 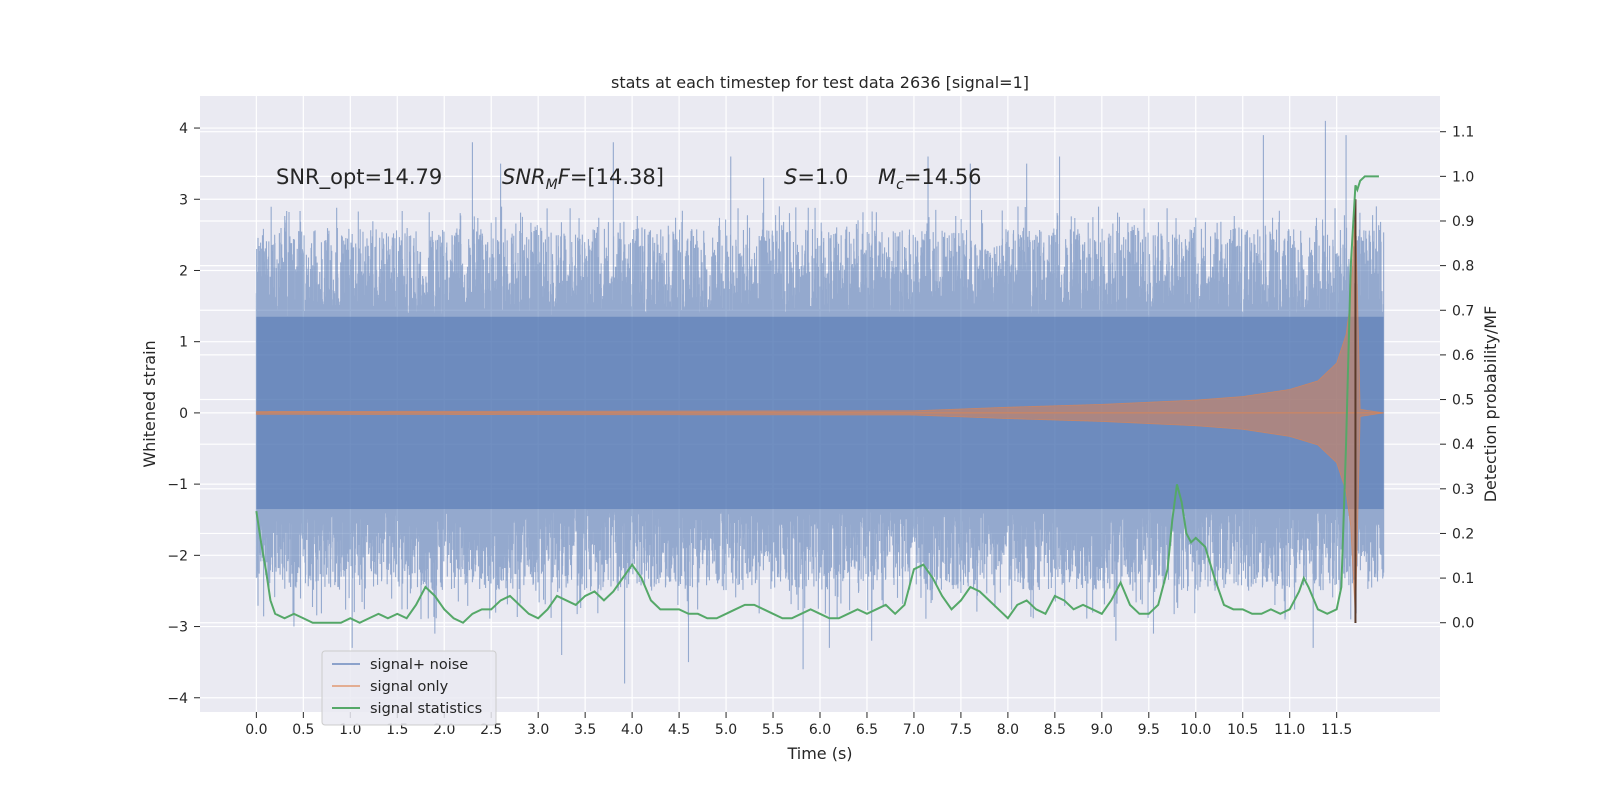 What do you see at coordinates (1336, 730) in the screenshot?
I see `x-tick-label: 11.5` at bounding box center [1336, 730].